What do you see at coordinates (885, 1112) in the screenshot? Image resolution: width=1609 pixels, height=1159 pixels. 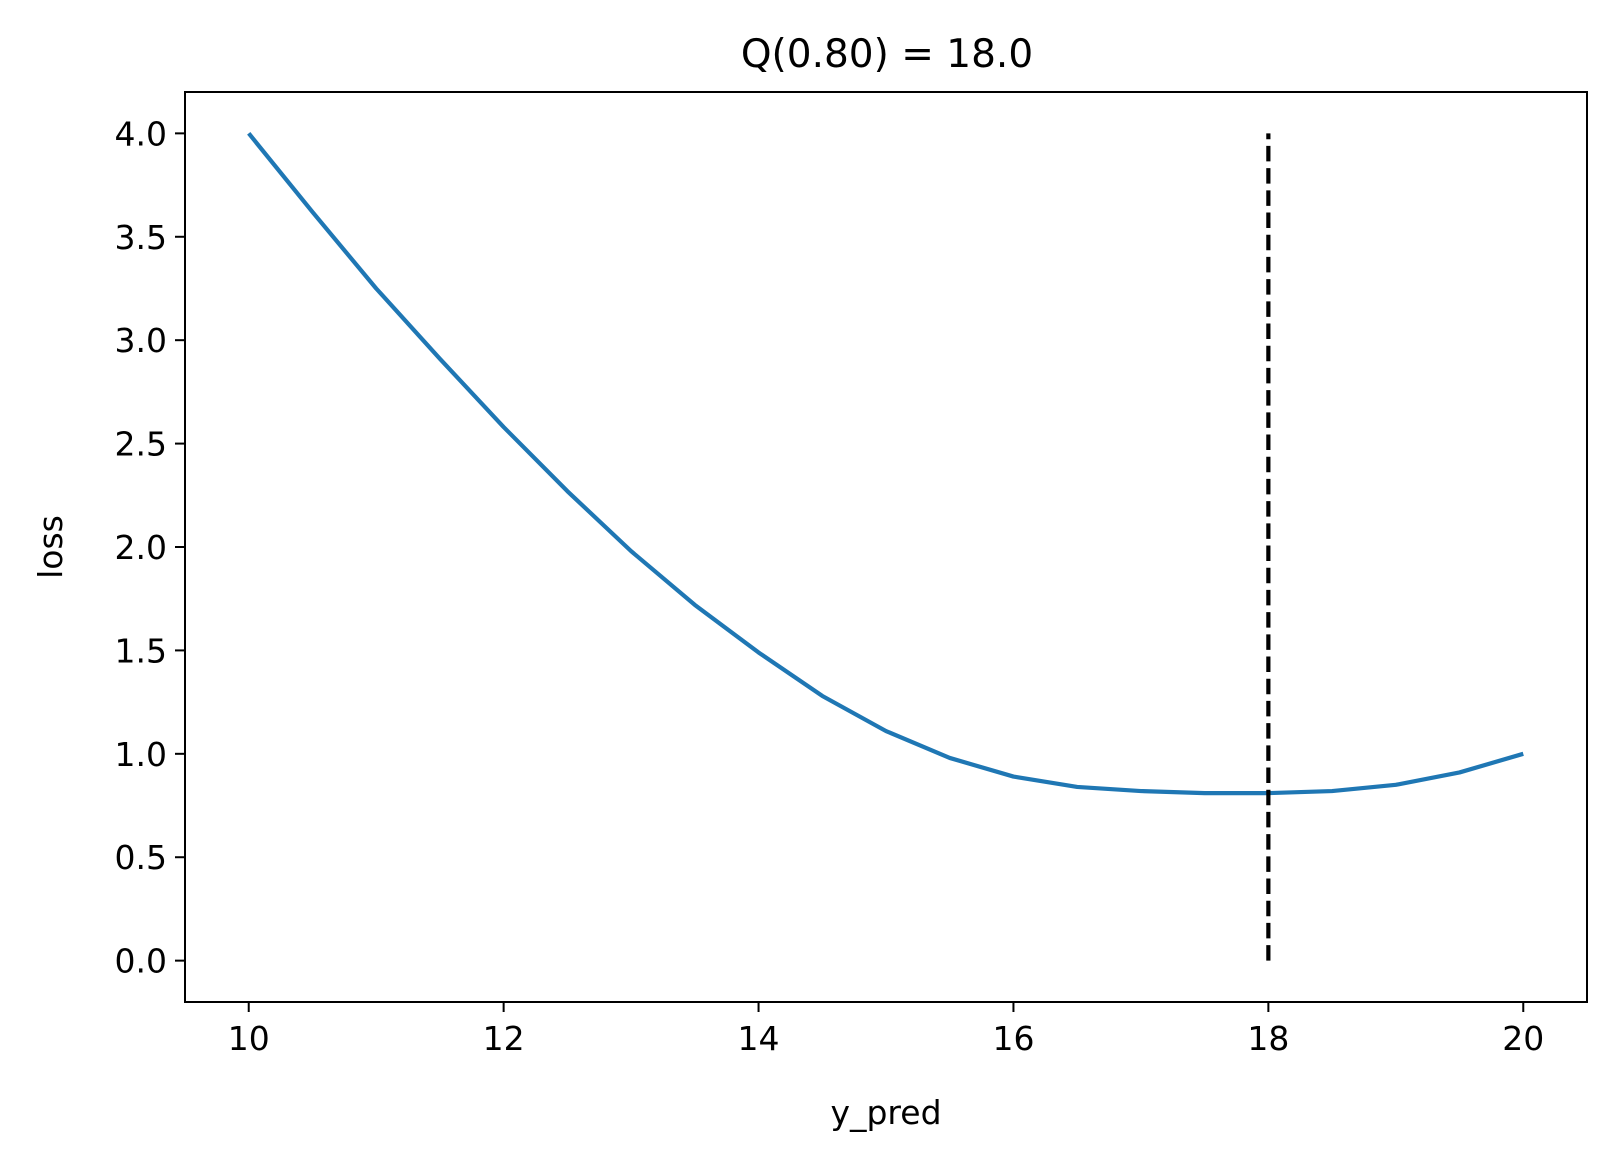 I see `x-axis-label: y_pred` at bounding box center [885, 1112].